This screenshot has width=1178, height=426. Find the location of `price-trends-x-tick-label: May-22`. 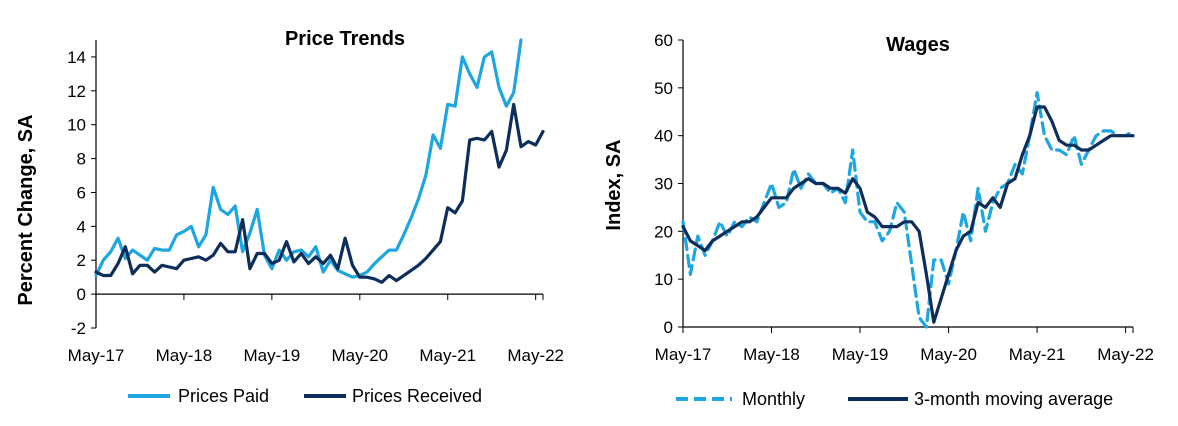

price-trends-x-tick-label: May-22 is located at coordinates (535, 355).